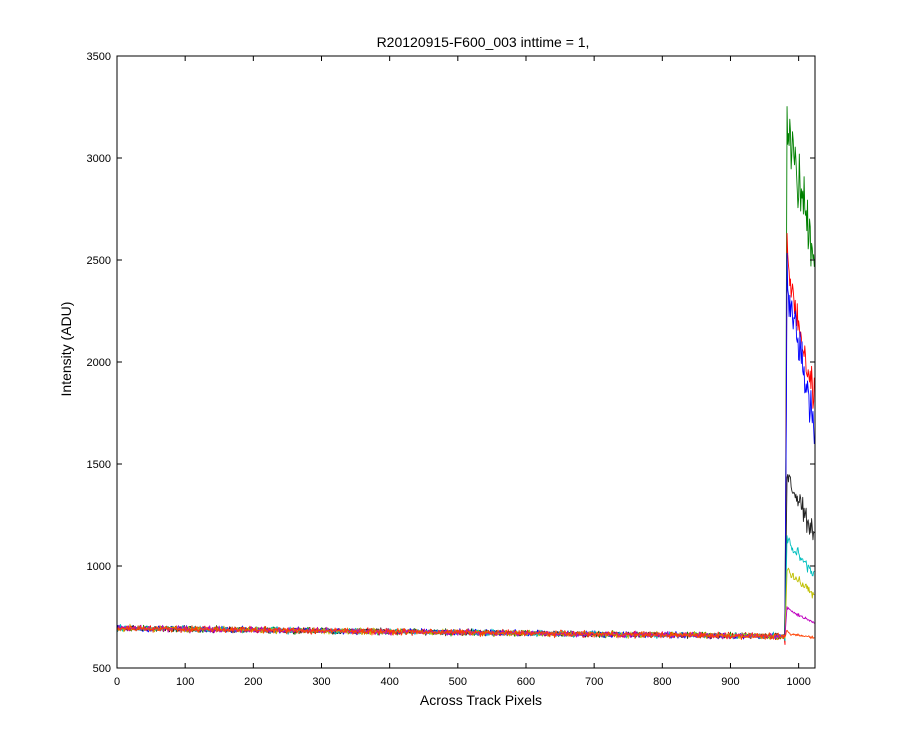  Describe the element at coordinates (99, 261) in the screenshot. I see `y-tick-label: 2500` at that location.